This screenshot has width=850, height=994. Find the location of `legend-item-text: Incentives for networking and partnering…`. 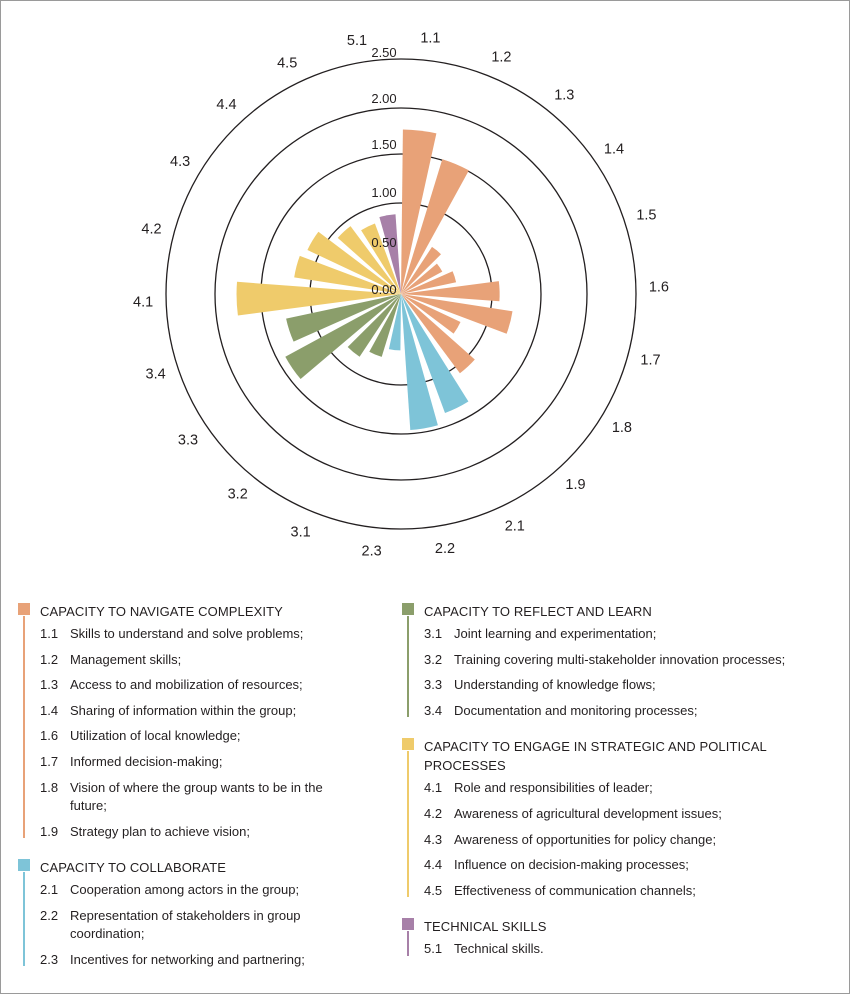

legend-item-text: Incentives for networking and partnering… is located at coordinates (187, 959).